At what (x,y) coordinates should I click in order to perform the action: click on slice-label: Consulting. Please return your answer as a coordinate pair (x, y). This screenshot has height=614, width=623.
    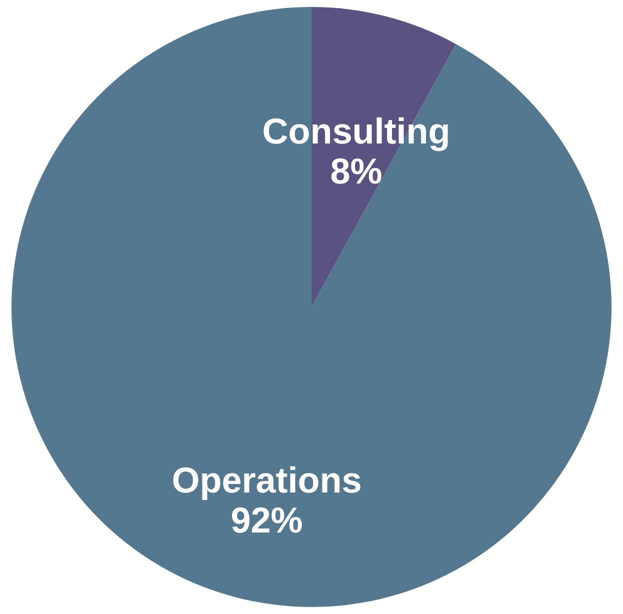
    Looking at the image, I should click on (356, 131).